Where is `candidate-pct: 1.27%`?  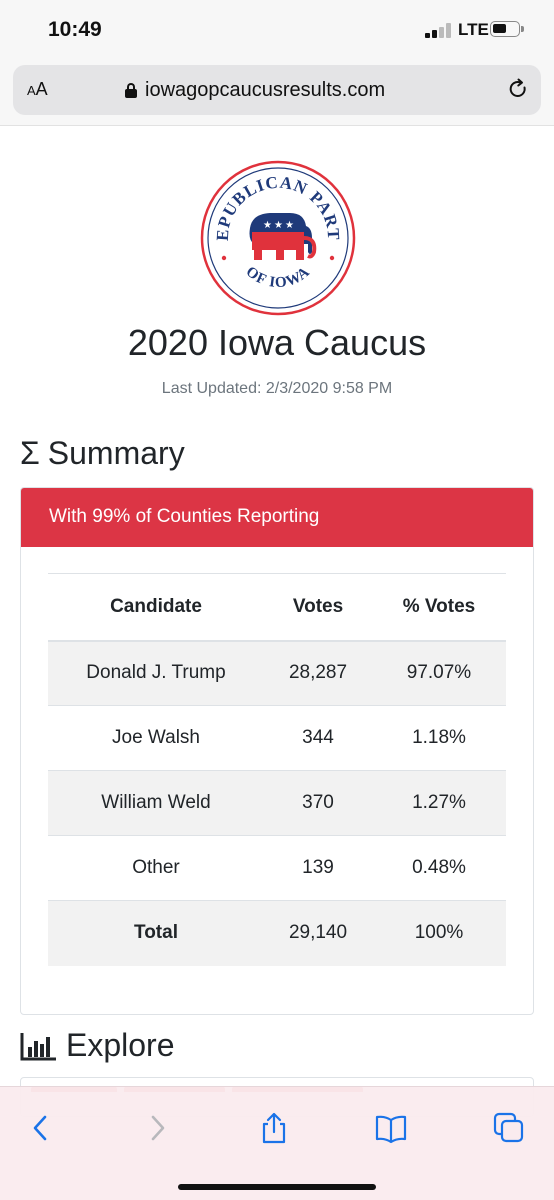 candidate-pct: 1.27% is located at coordinates (439, 802).